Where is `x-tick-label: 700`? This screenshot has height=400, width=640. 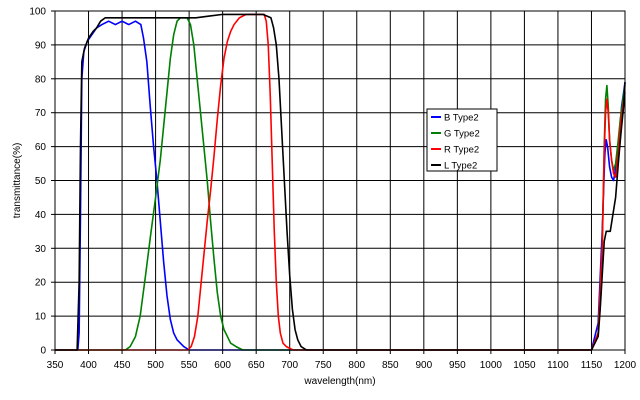 x-tick-label: 700 is located at coordinates (289, 365).